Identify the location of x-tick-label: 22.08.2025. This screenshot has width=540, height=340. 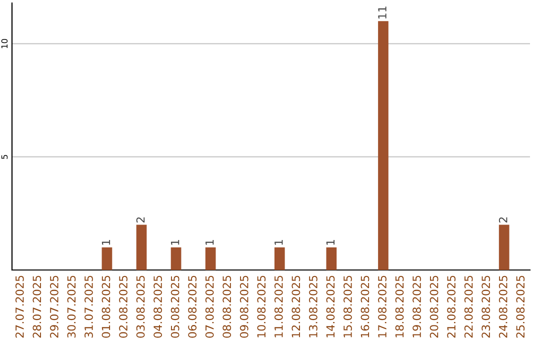
(468, 307).